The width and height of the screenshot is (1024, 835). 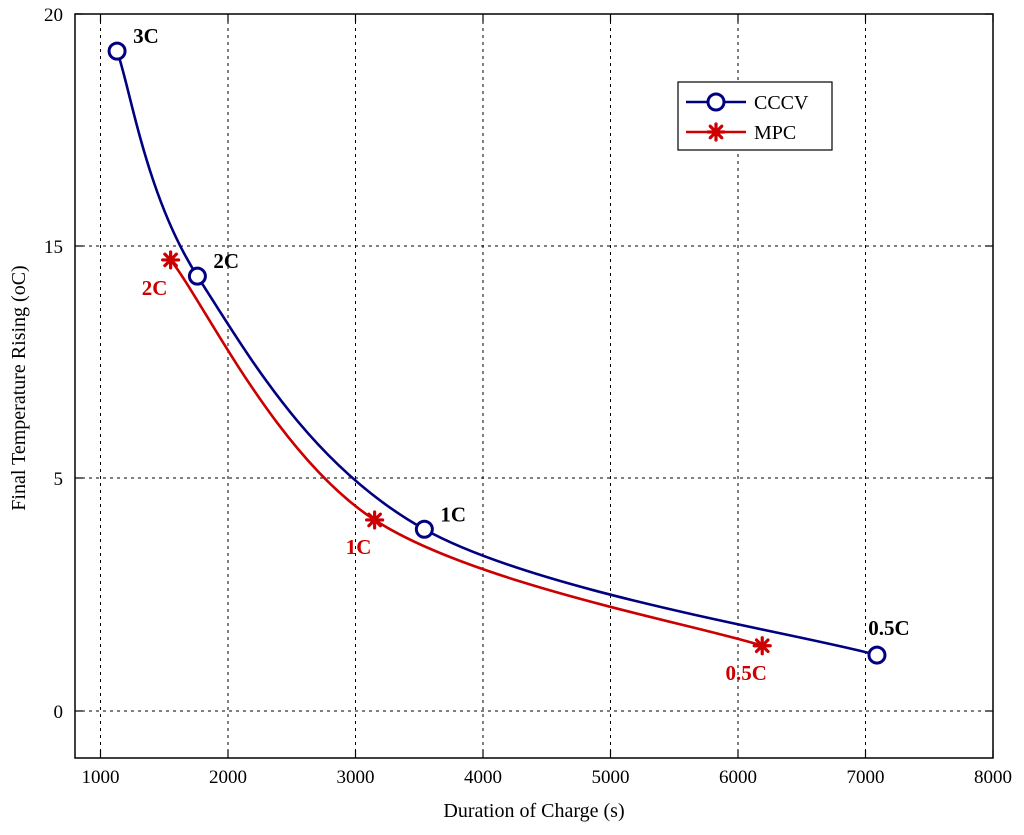 I want to click on y-tick-label: 20, so click(x=53, y=15).